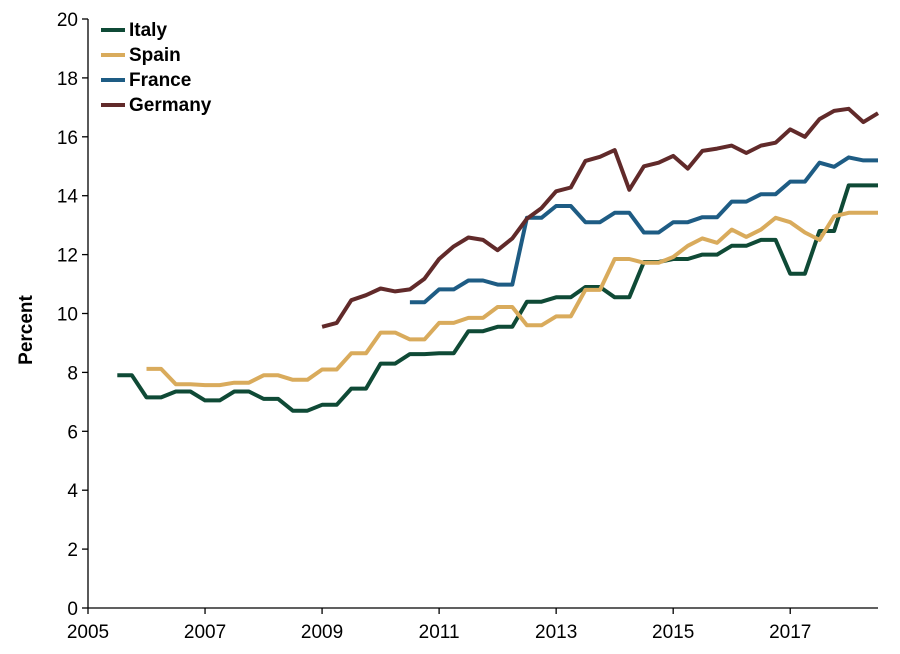 Image resolution: width=900 pixels, height=654 pixels. Describe the element at coordinates (673, 632) in the screenshot. I see `x-tick-label: 2015` at that location.